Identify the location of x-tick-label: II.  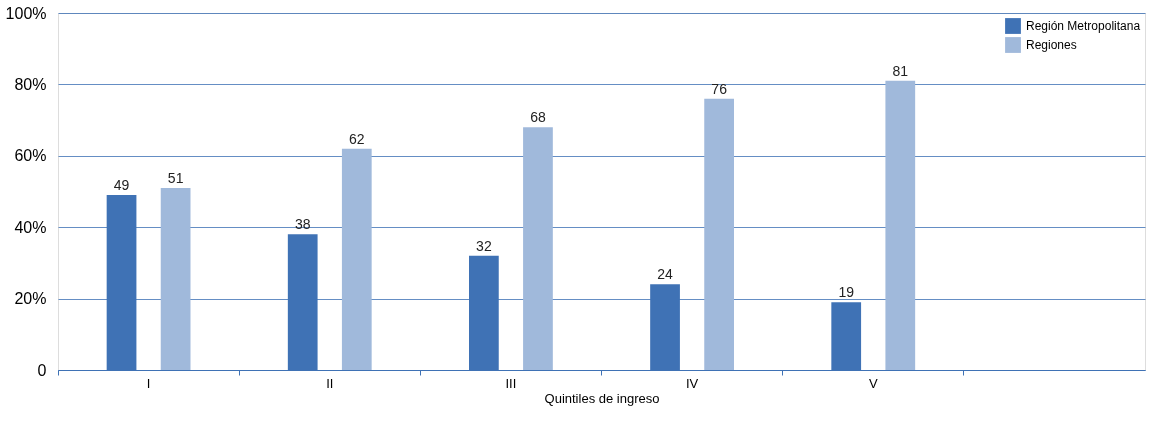
(330, 383).